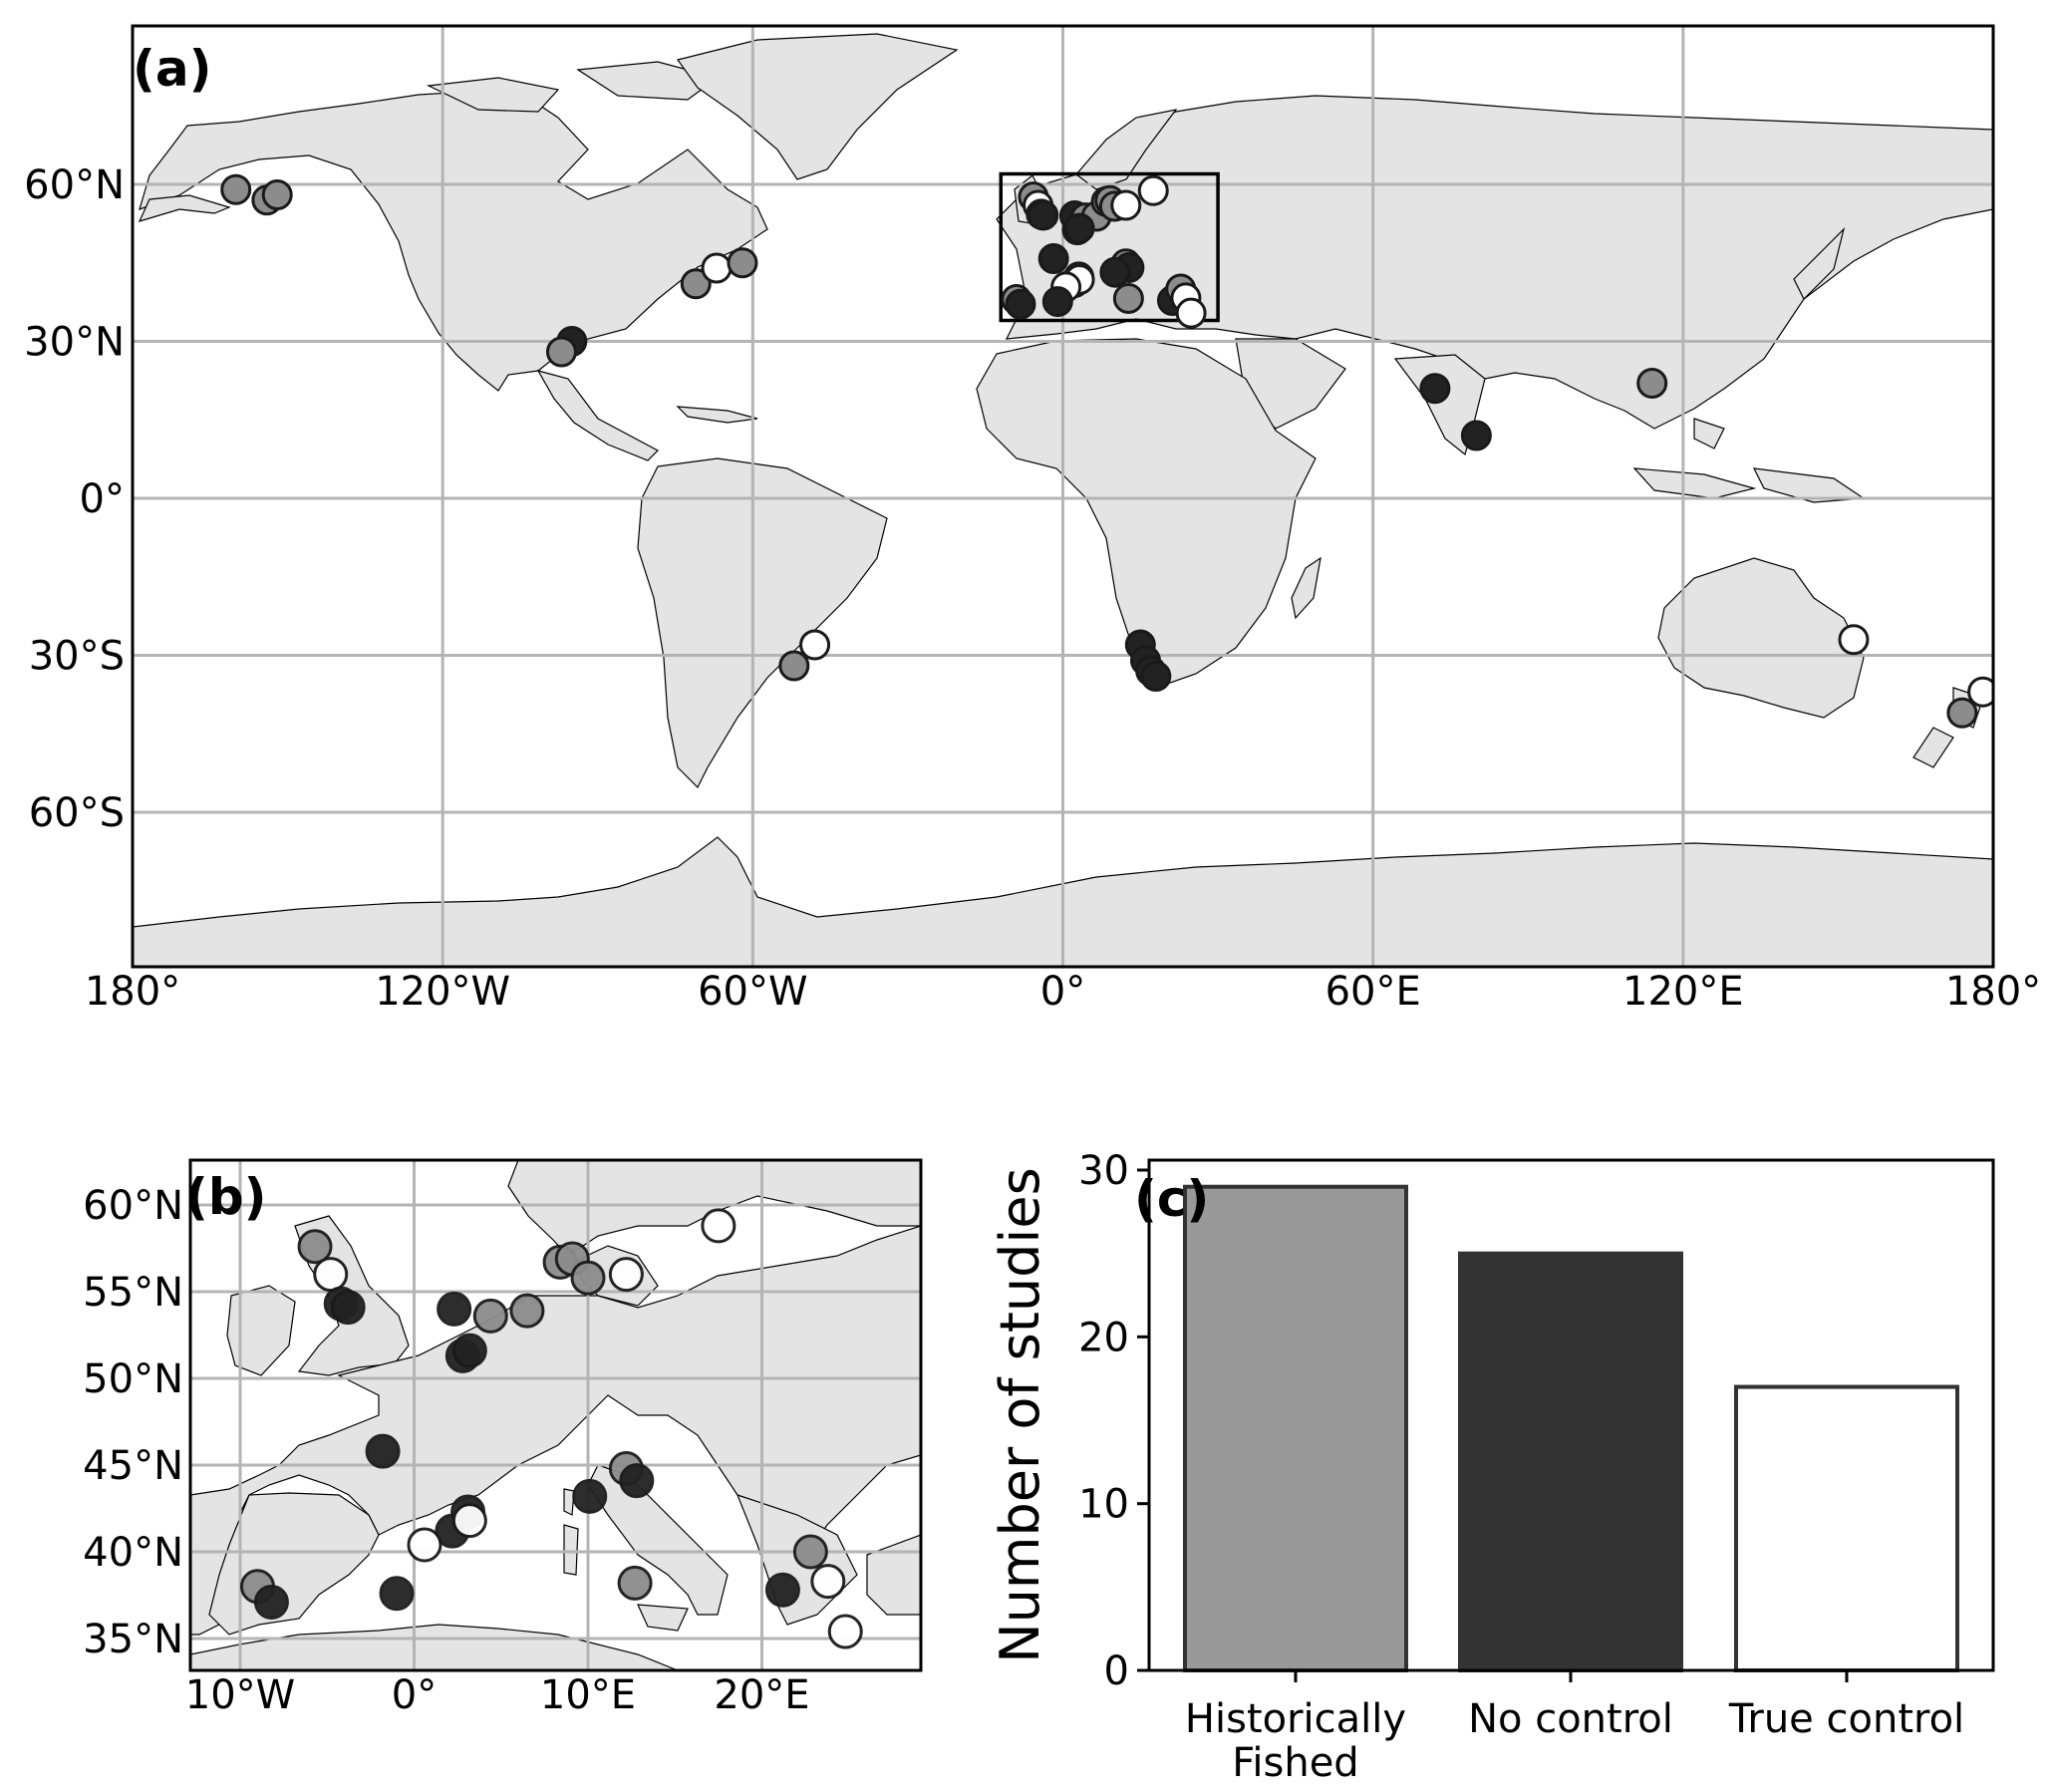 This screenshot has height=1792, width=2053. What do you see at coordinates (1104, 1337) in the screenshot?
I see `y-tick-label: 20` at bounding box center [1104, 1337].